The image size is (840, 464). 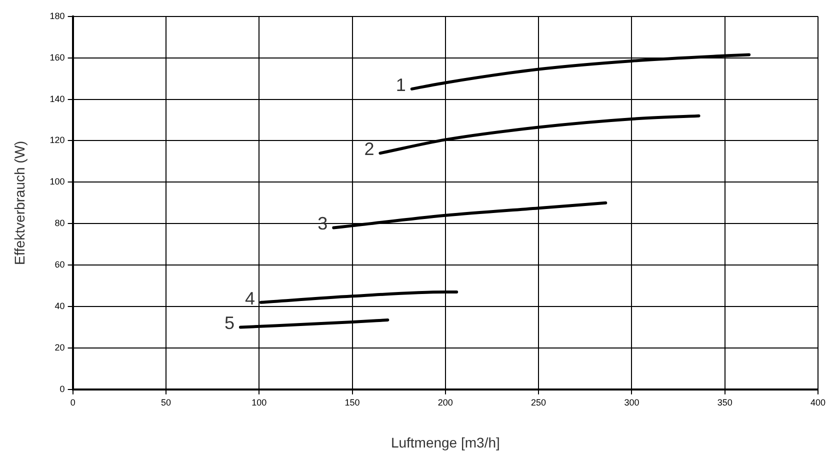 What do you see at coordinates (57, 140) in the screenshot?
I see `y-tick-label: 120` at bounding box center [57, 140].